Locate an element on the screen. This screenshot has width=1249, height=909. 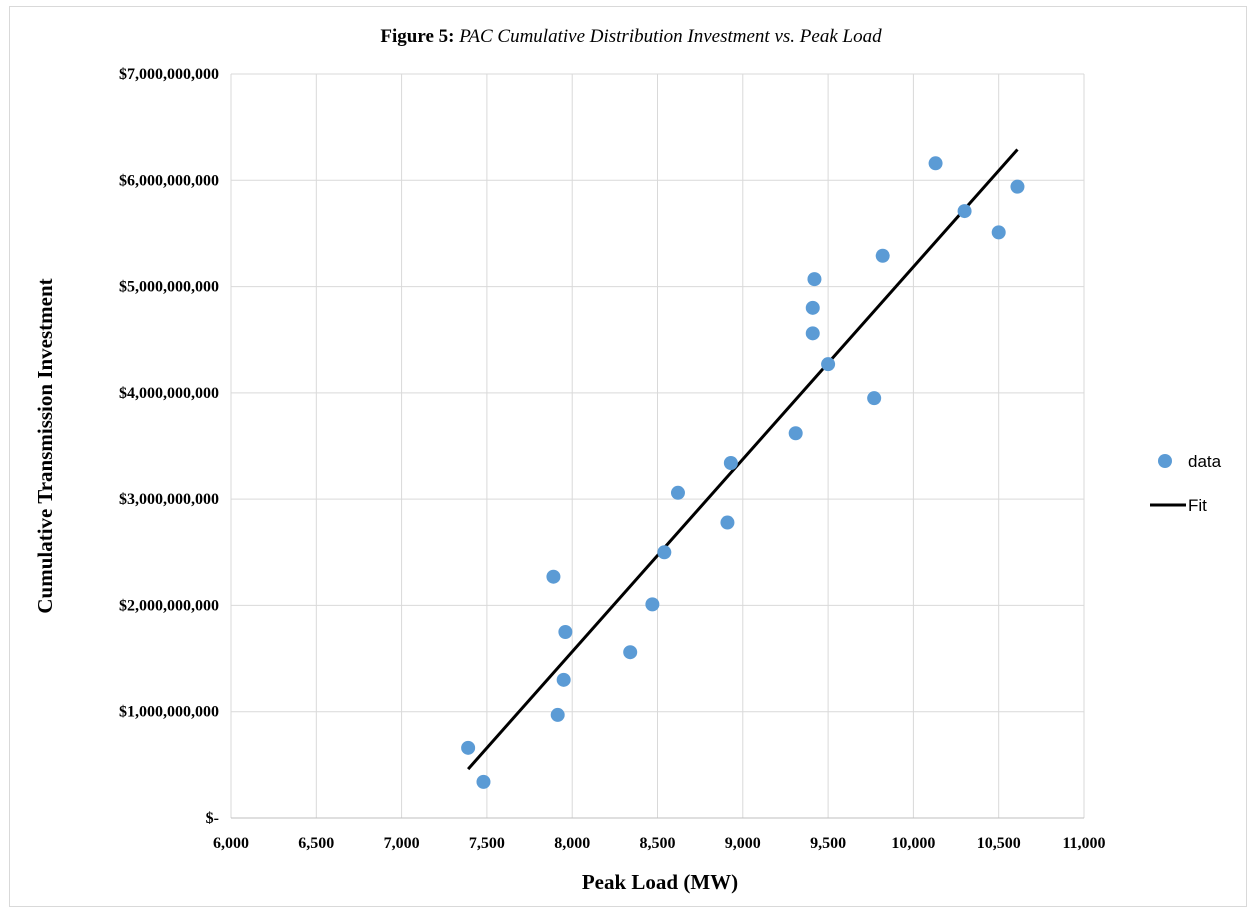
legend-label-data: data is located at coordinates (1205, 461).